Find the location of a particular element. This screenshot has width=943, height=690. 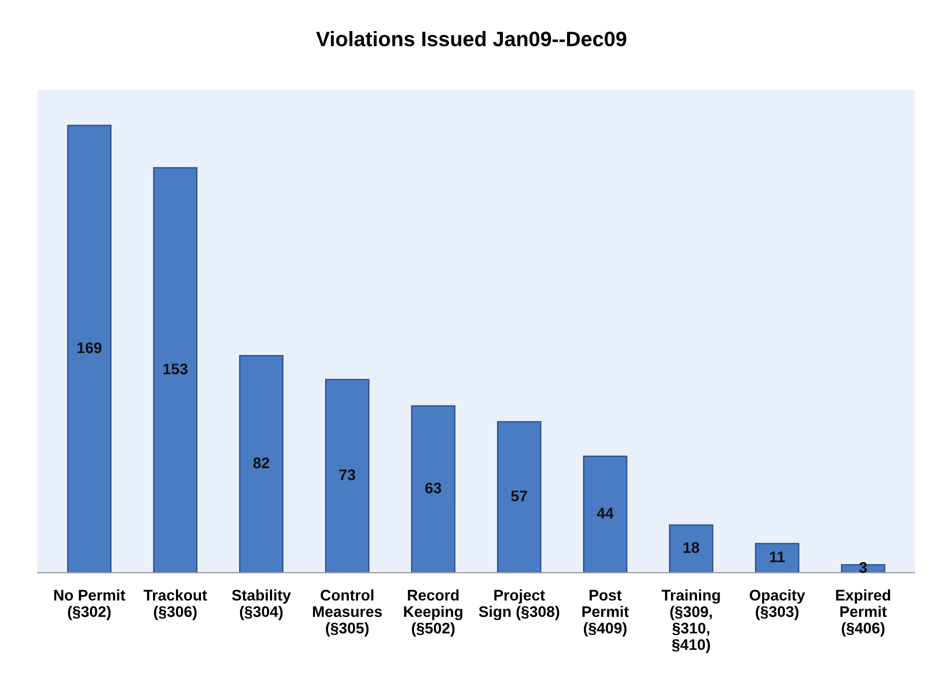

data-label: 57 is located at coordinates (519, 496).